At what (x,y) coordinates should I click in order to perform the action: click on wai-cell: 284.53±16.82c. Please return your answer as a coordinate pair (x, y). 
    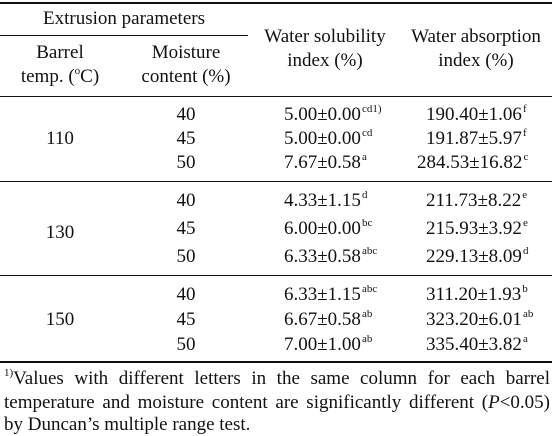
    Looking at the image, I should click on (473, 162).